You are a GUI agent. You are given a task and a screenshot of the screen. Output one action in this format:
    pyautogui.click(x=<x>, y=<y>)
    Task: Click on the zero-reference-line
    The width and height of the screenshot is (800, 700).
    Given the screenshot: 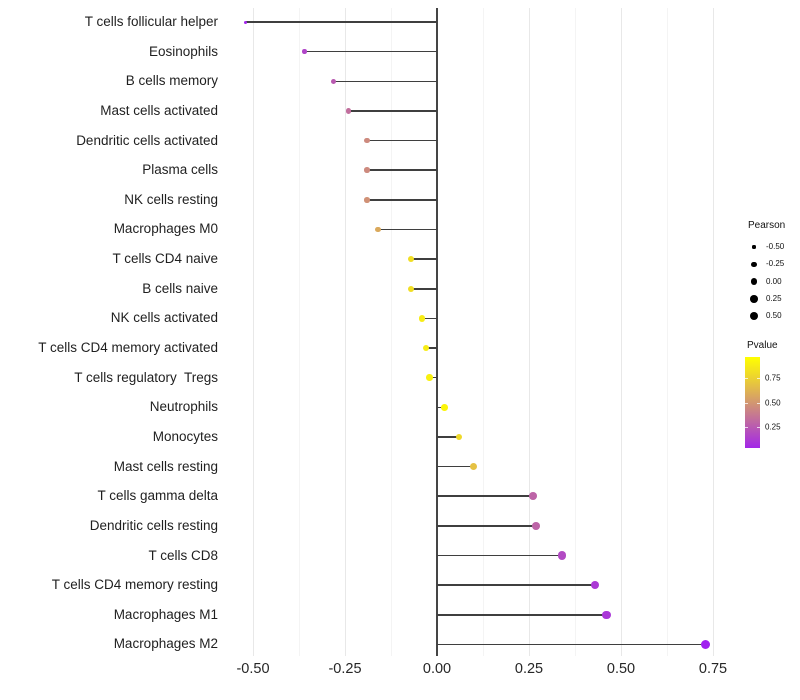 What is the action you would take?
    pyautogui.click(x=437, y=332)
    